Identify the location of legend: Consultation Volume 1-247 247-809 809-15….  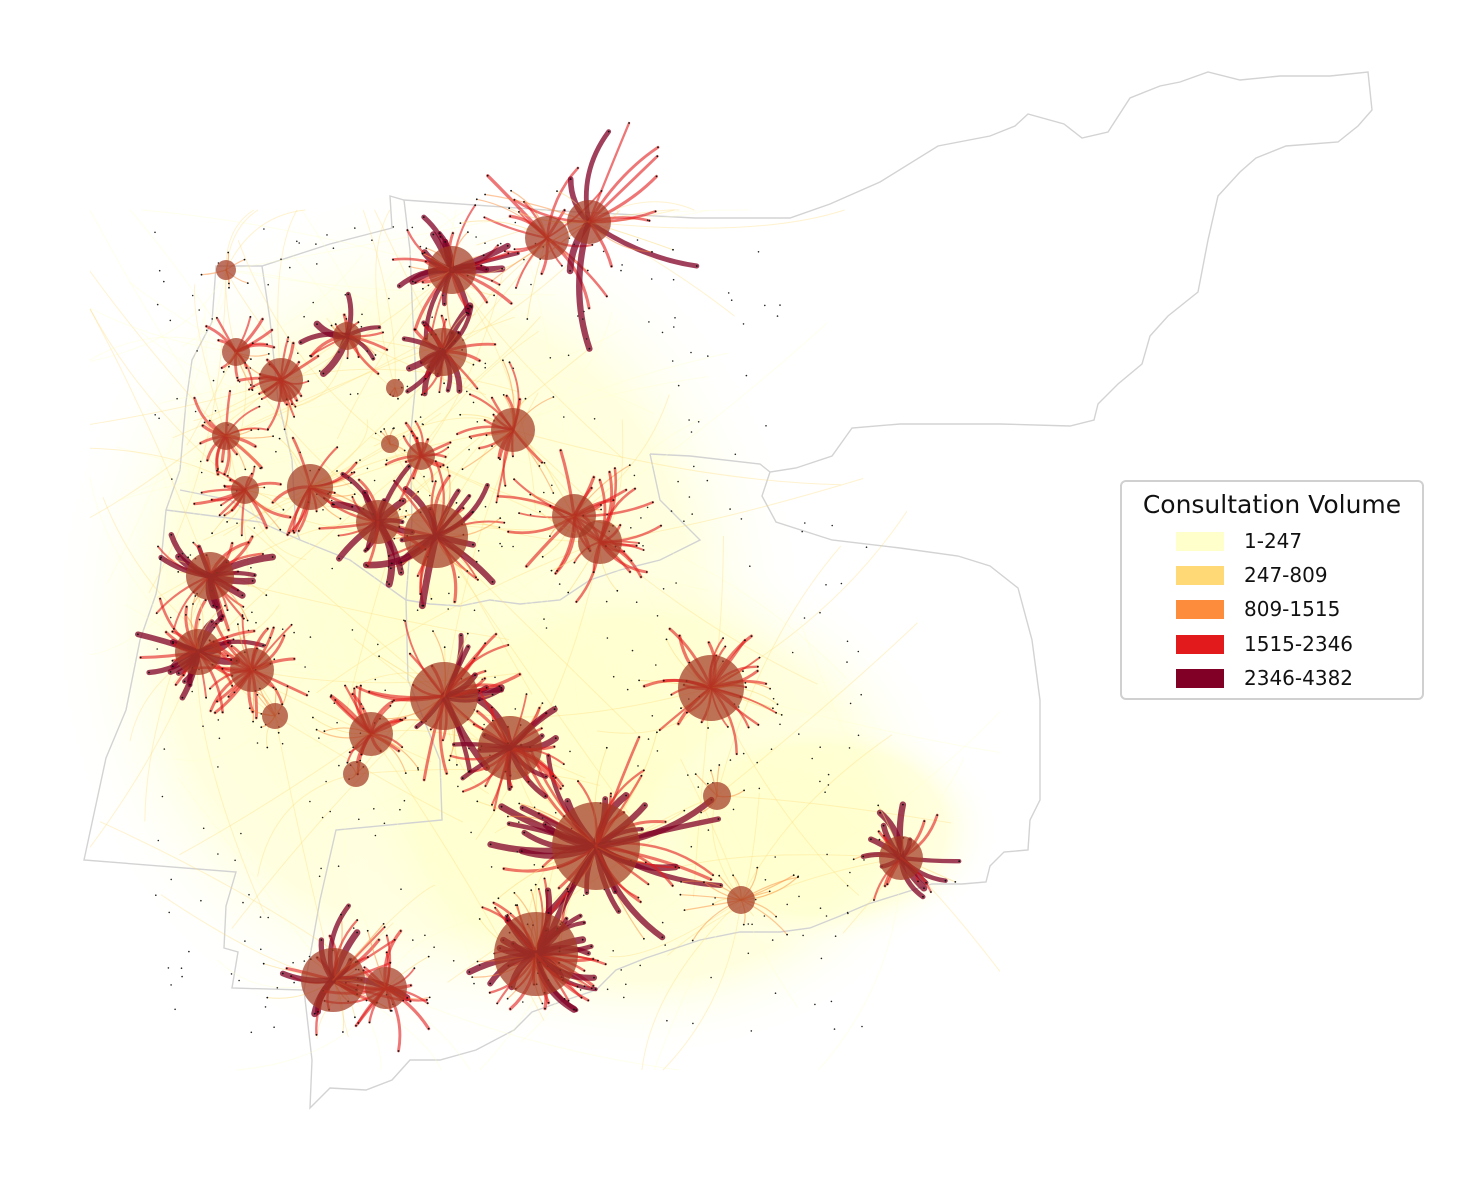
(1272, 590).